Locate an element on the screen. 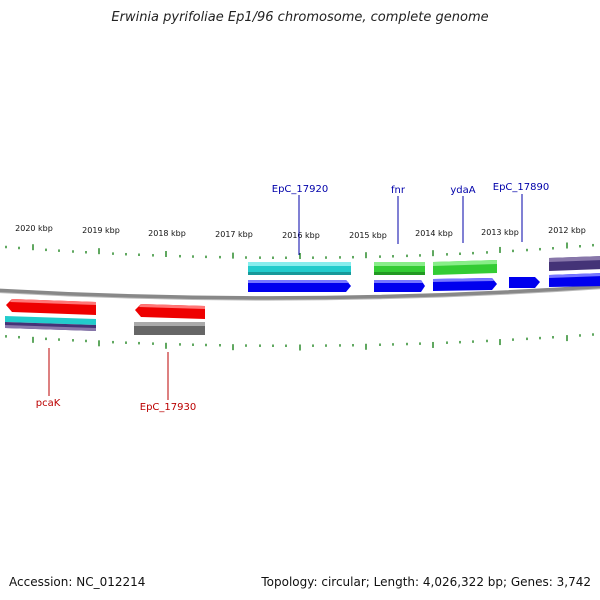  gene-label: EpC_17890 is located at coordinates (521, 187).